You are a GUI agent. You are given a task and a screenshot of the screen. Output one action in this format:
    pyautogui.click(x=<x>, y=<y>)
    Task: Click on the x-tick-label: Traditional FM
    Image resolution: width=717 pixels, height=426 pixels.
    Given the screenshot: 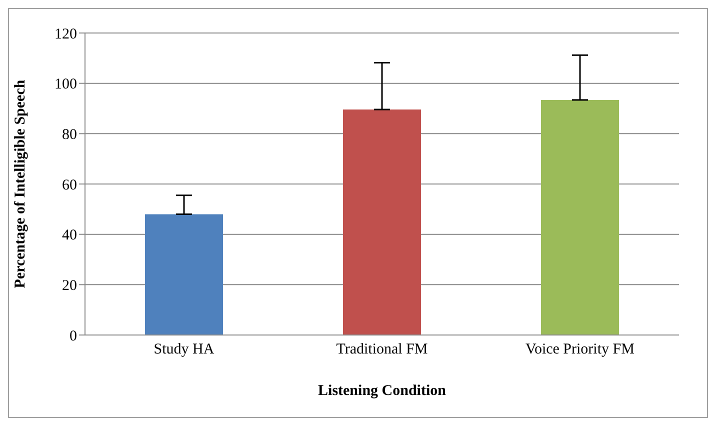 What is the action you would take?
    pyautogui.click(x=382, y=350)
    